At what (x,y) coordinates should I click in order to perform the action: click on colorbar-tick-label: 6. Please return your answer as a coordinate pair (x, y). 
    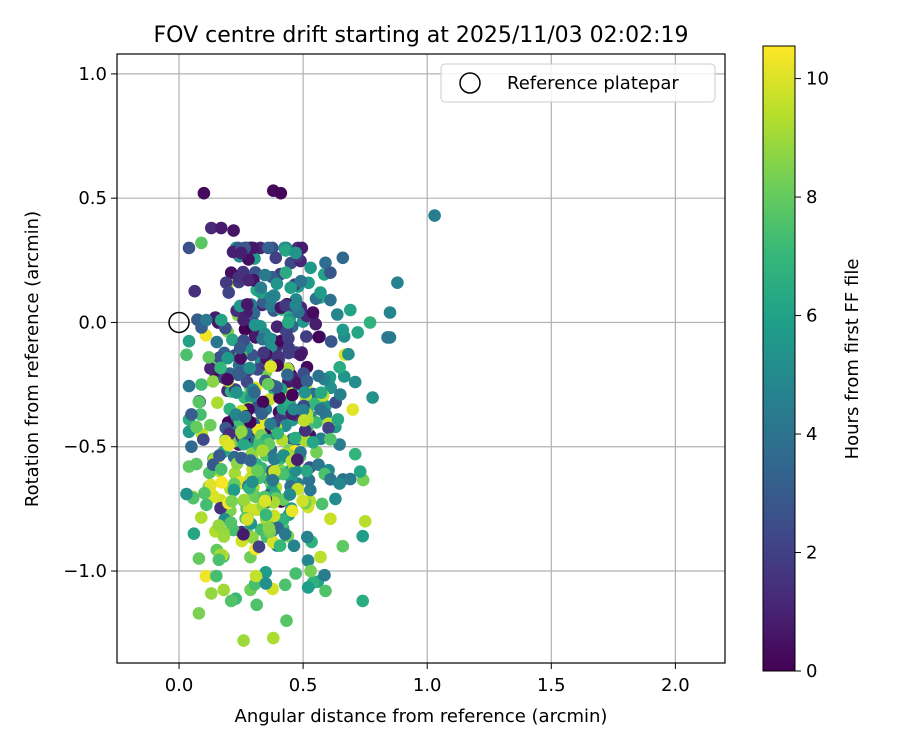
    Looking at the image, I should click on (811, 316).